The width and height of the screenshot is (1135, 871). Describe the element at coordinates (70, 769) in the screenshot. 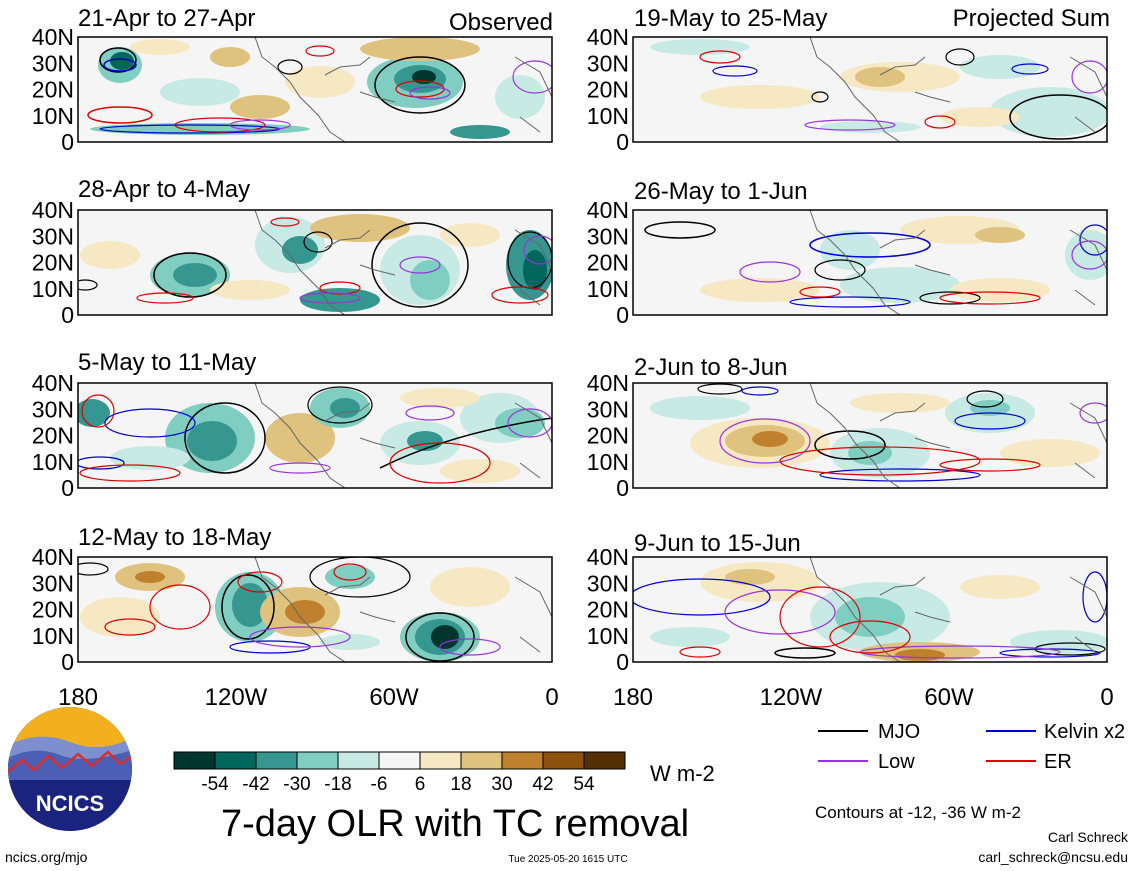

I see `ncics-logo: NCICS` at that location.